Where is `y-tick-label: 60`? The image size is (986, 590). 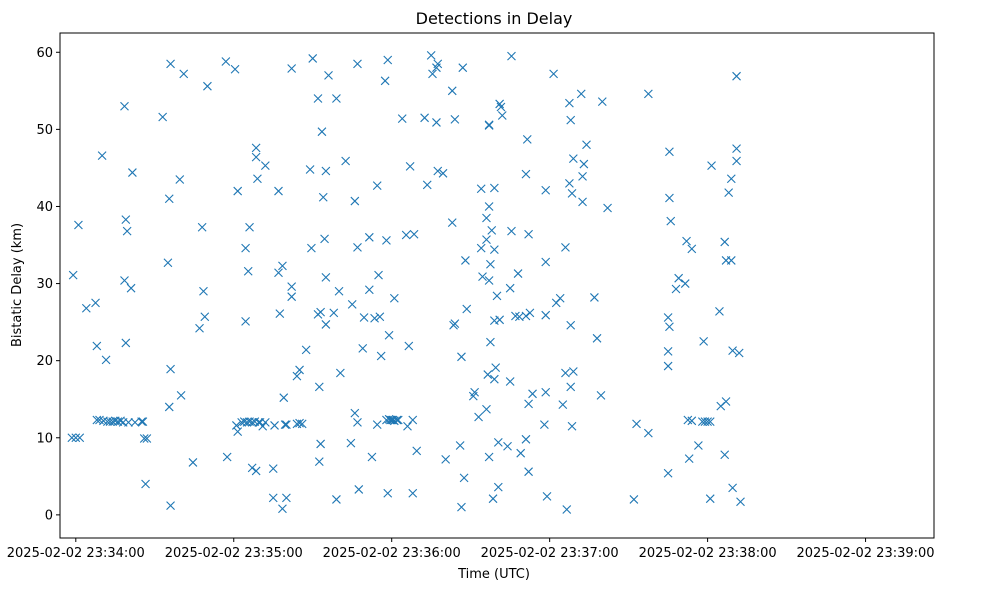
y-tick-label: 60 is located at coordinates (44, 53).